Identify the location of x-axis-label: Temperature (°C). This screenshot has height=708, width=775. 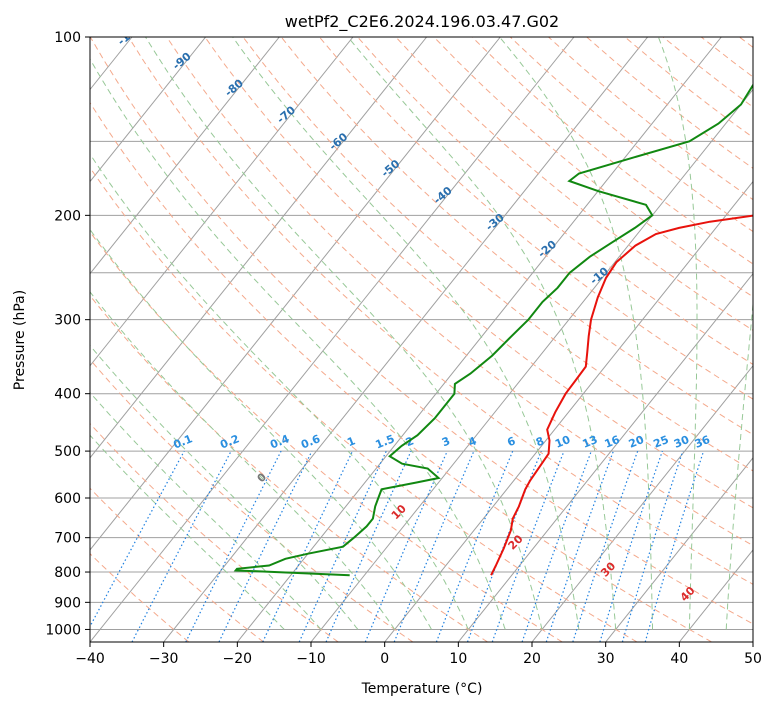
(422, 689).